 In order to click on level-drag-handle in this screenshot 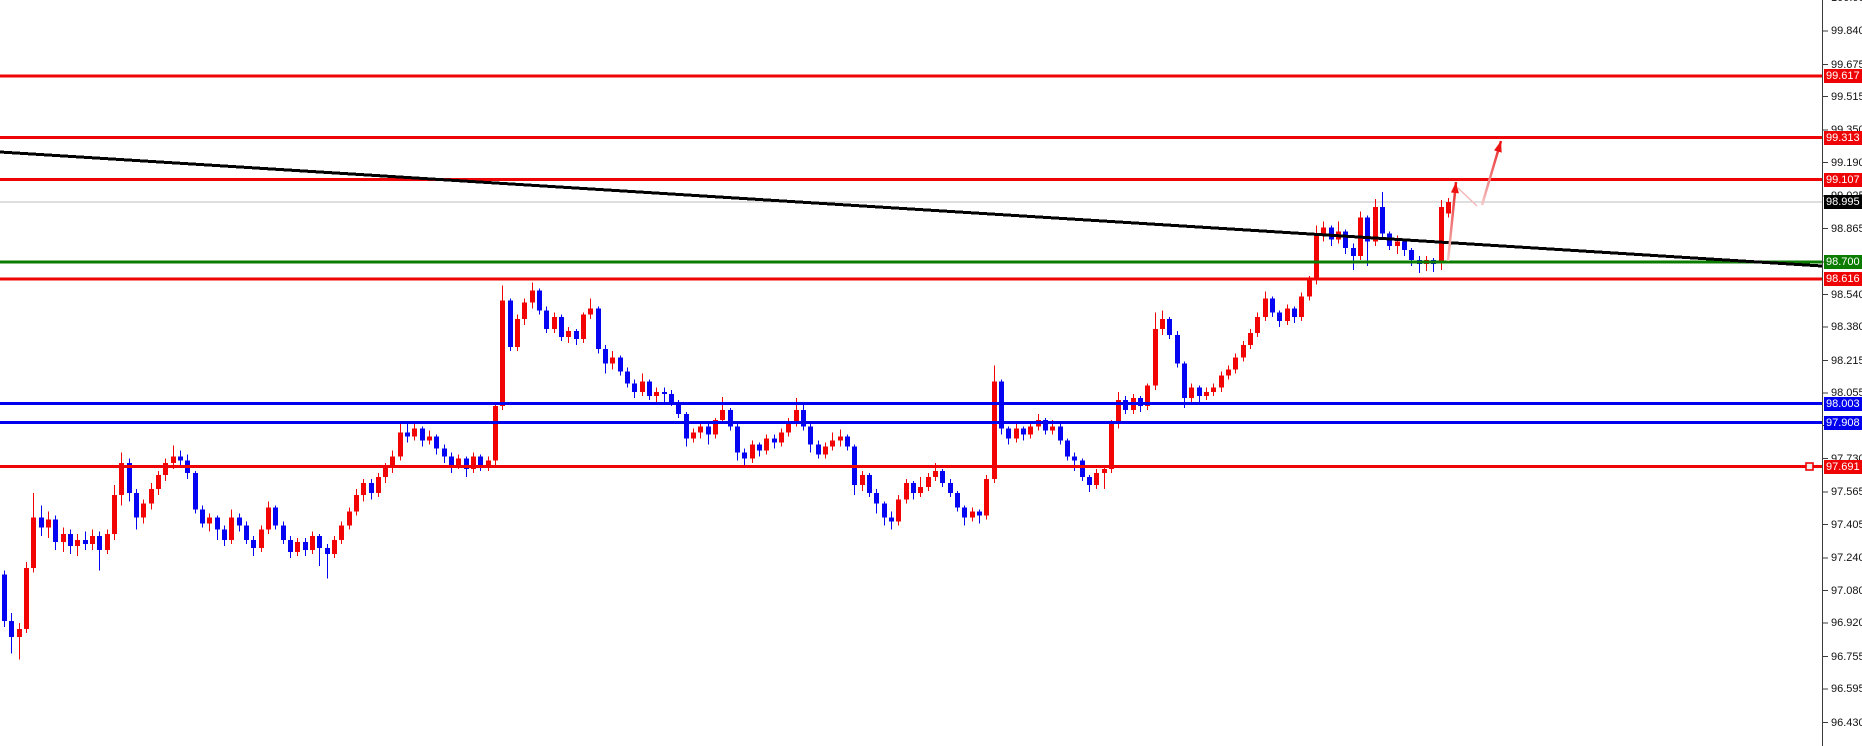, I will do `click(1809, 466)`.